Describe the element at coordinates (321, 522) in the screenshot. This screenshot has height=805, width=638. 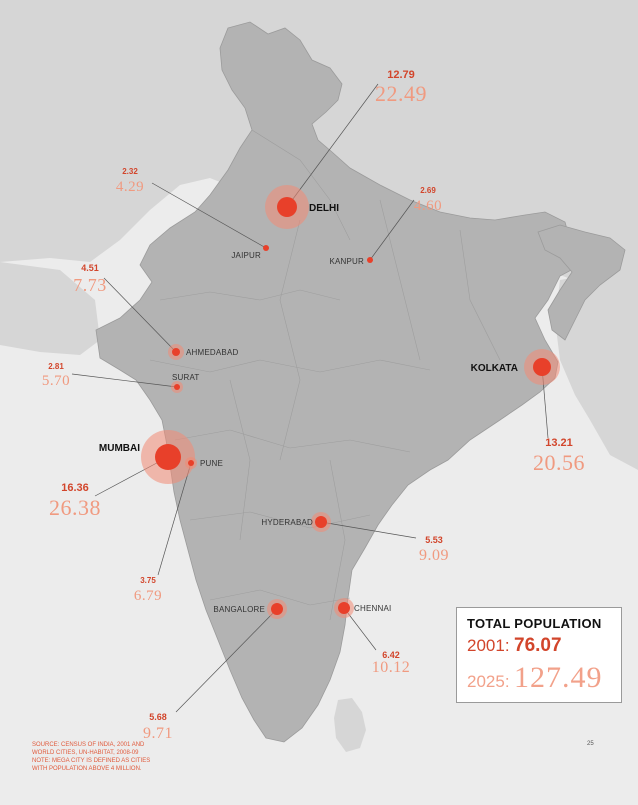
I see `city-marker-hyderabad` at that location.